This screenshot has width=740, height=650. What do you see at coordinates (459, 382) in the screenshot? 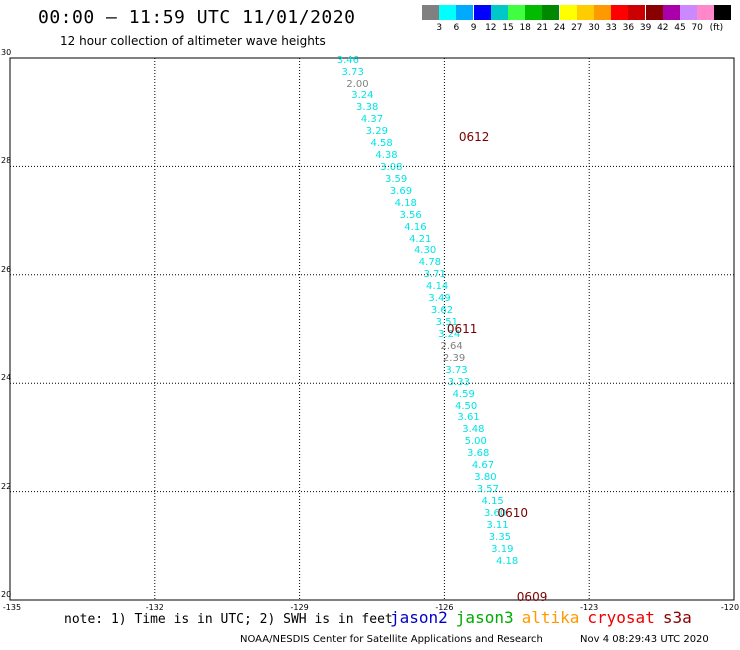
I see `wave-height-value: 3.33` at bounding box center [459, 382].